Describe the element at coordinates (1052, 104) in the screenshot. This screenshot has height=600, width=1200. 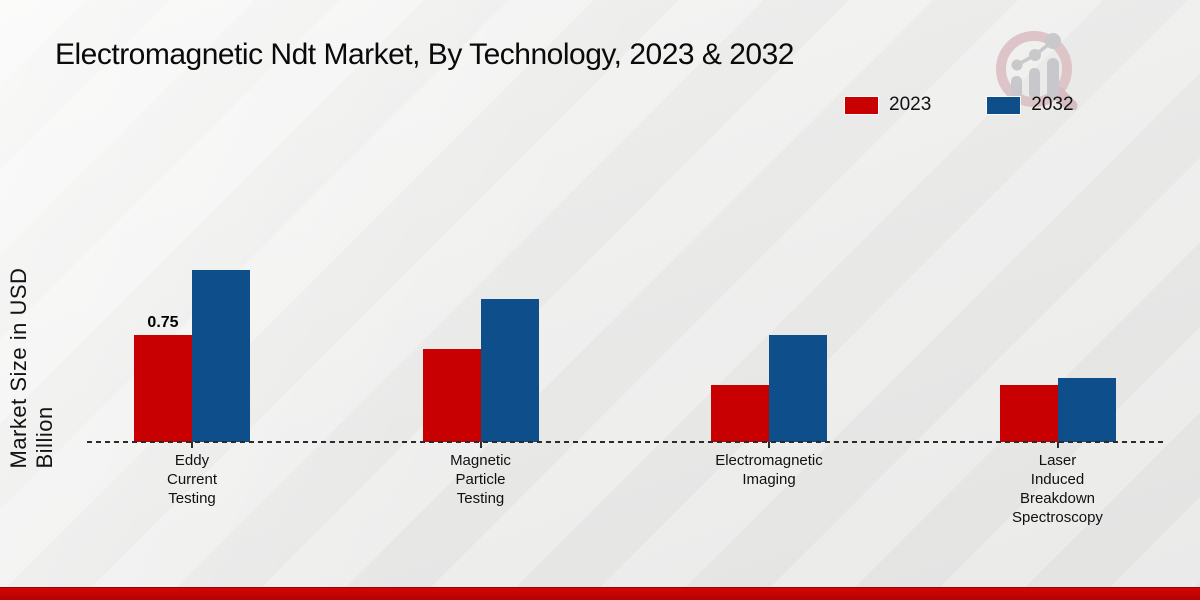
I see `legend-label-2032: 2032` at that location.